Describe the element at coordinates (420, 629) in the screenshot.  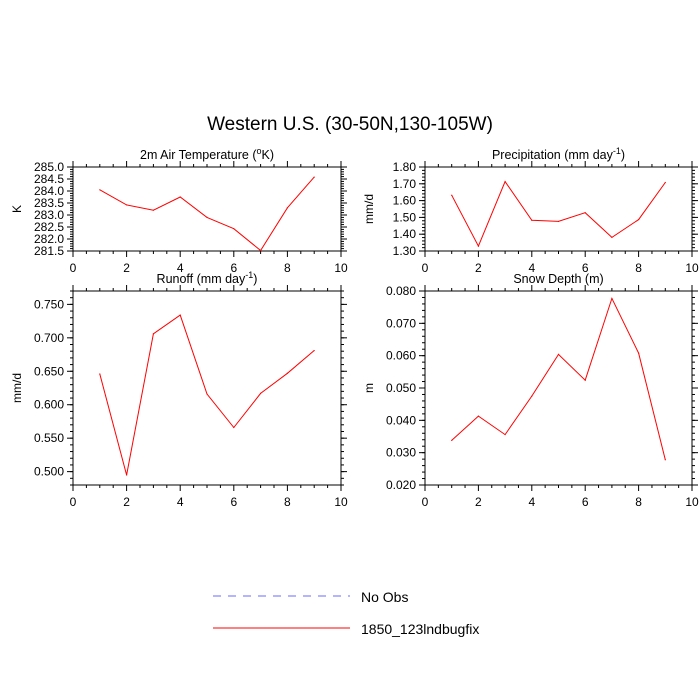
I see `legend-label-model: 1850_123lndbugfix` at that location.